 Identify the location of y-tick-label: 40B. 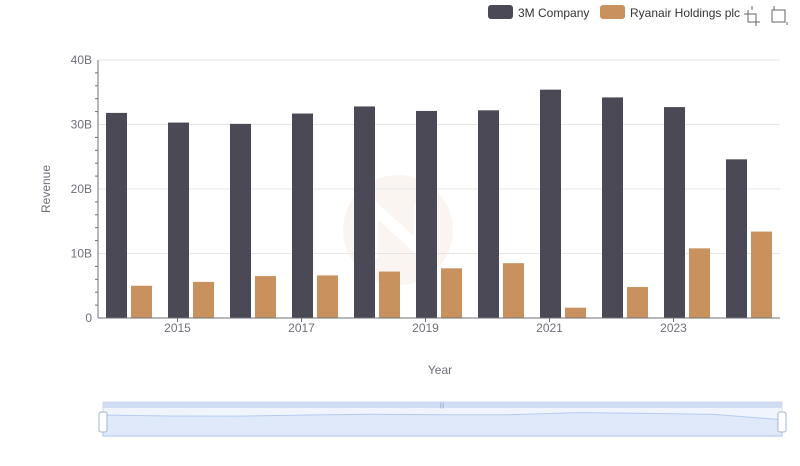
(81, 60).